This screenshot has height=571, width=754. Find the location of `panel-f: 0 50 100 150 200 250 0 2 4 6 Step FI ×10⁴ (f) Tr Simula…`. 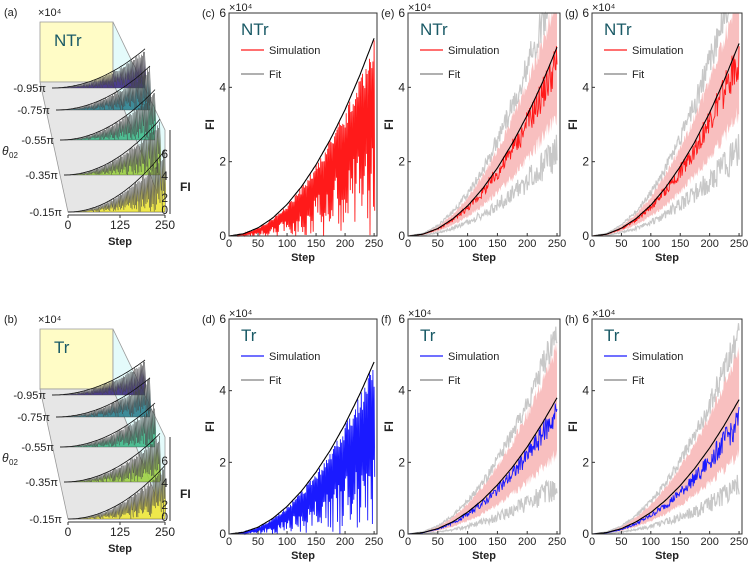

panel-f: 0 50 100 150 200 250 0 2 4 6 Step FI ×10⁴ (f) Tr Simula… is located at coordinates (473, 435).